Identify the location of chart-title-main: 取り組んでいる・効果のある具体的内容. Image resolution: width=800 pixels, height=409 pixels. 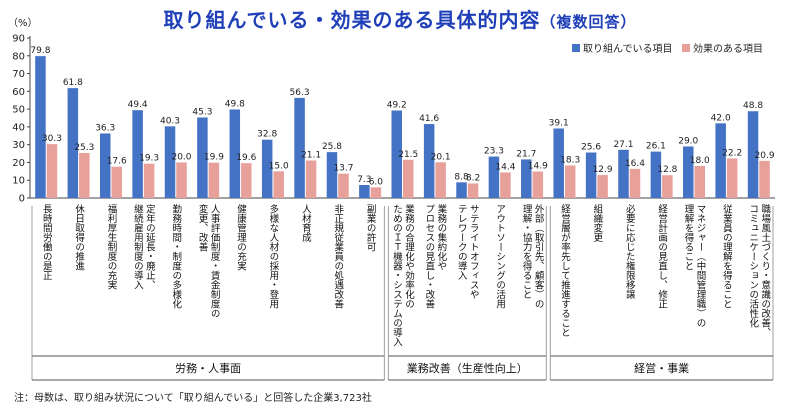
(352, 20).